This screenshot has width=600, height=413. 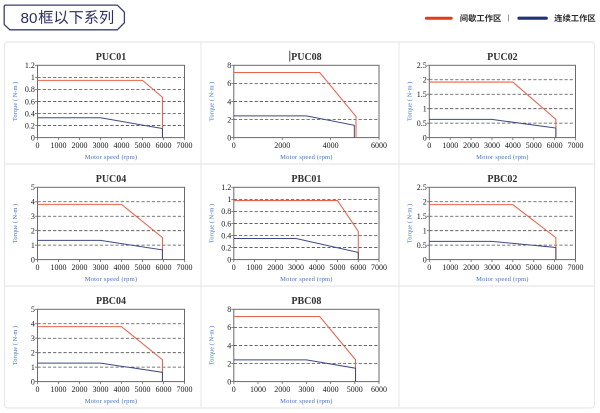 I want to click on svg-text: PBC02, so click(x=502, y=179).